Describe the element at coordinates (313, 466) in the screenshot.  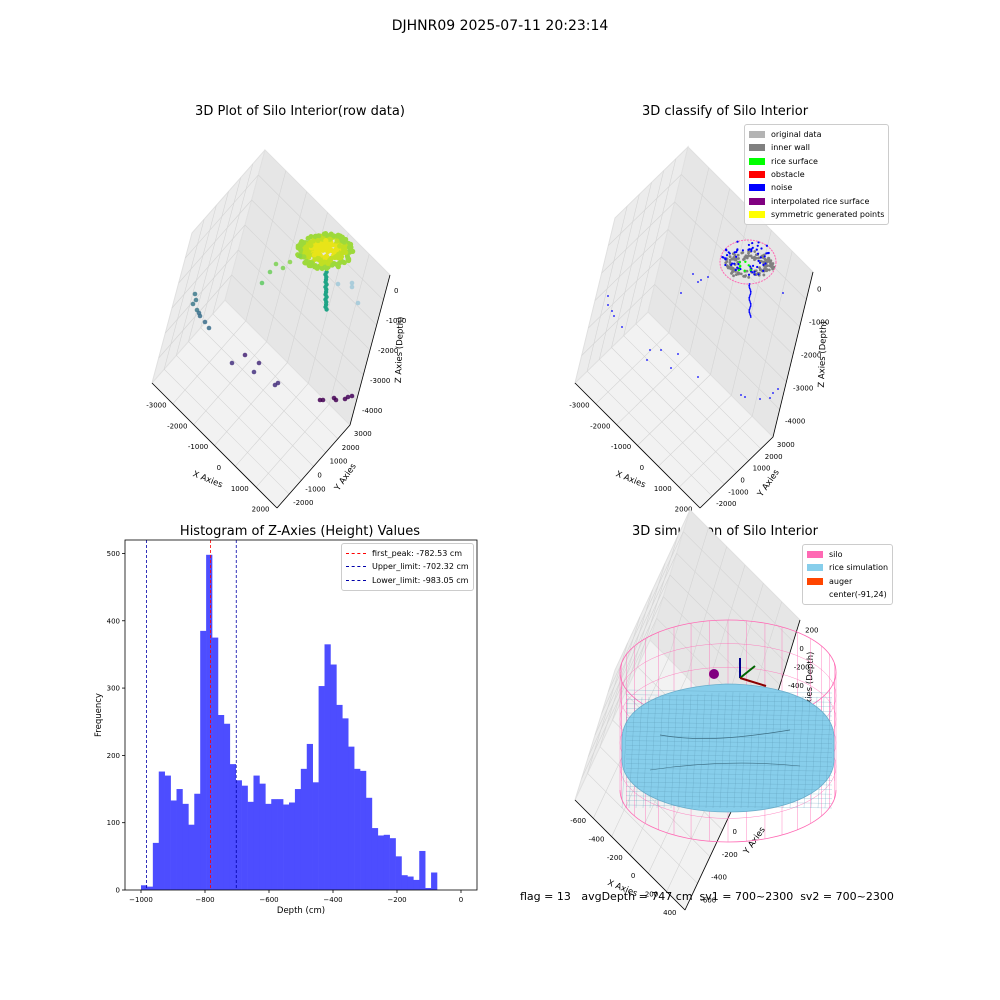
I see `raw-y-axis-line` at that location.